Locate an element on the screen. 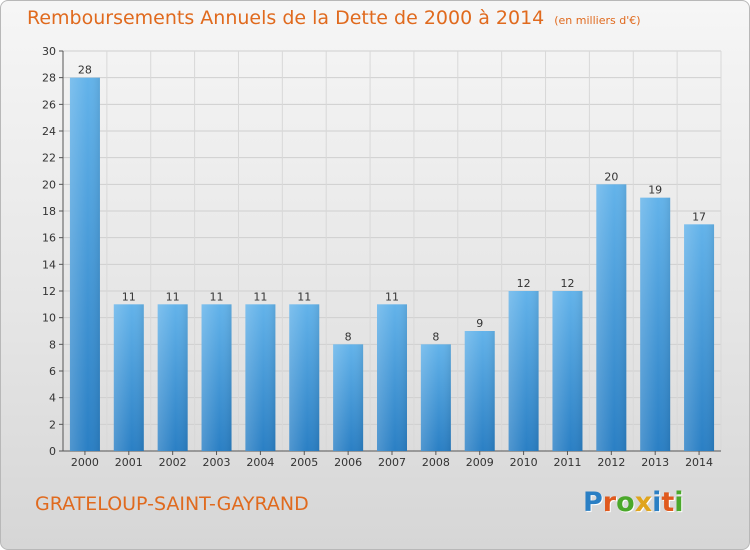 Image resolution: width=750 pixels, height=550 pixels. data-label: 9 is located at coordinates (479, 323).